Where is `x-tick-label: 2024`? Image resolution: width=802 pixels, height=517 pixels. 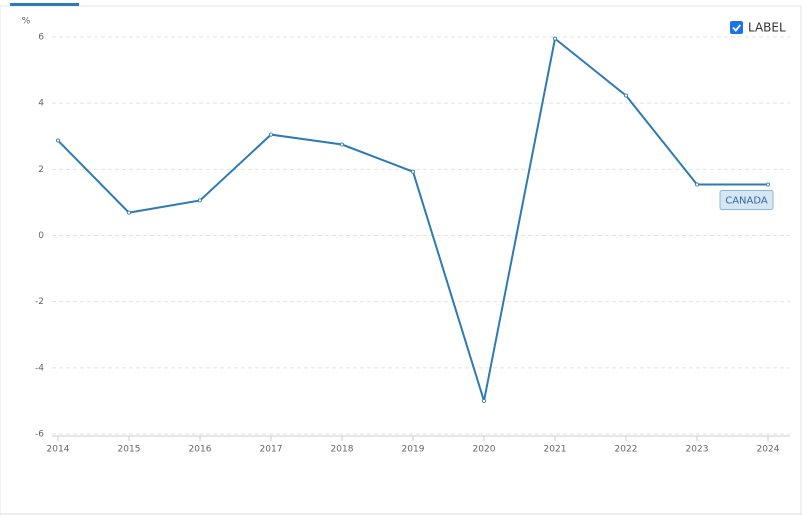
x-tick-label: 2024 is located at coordinates (768, 450).